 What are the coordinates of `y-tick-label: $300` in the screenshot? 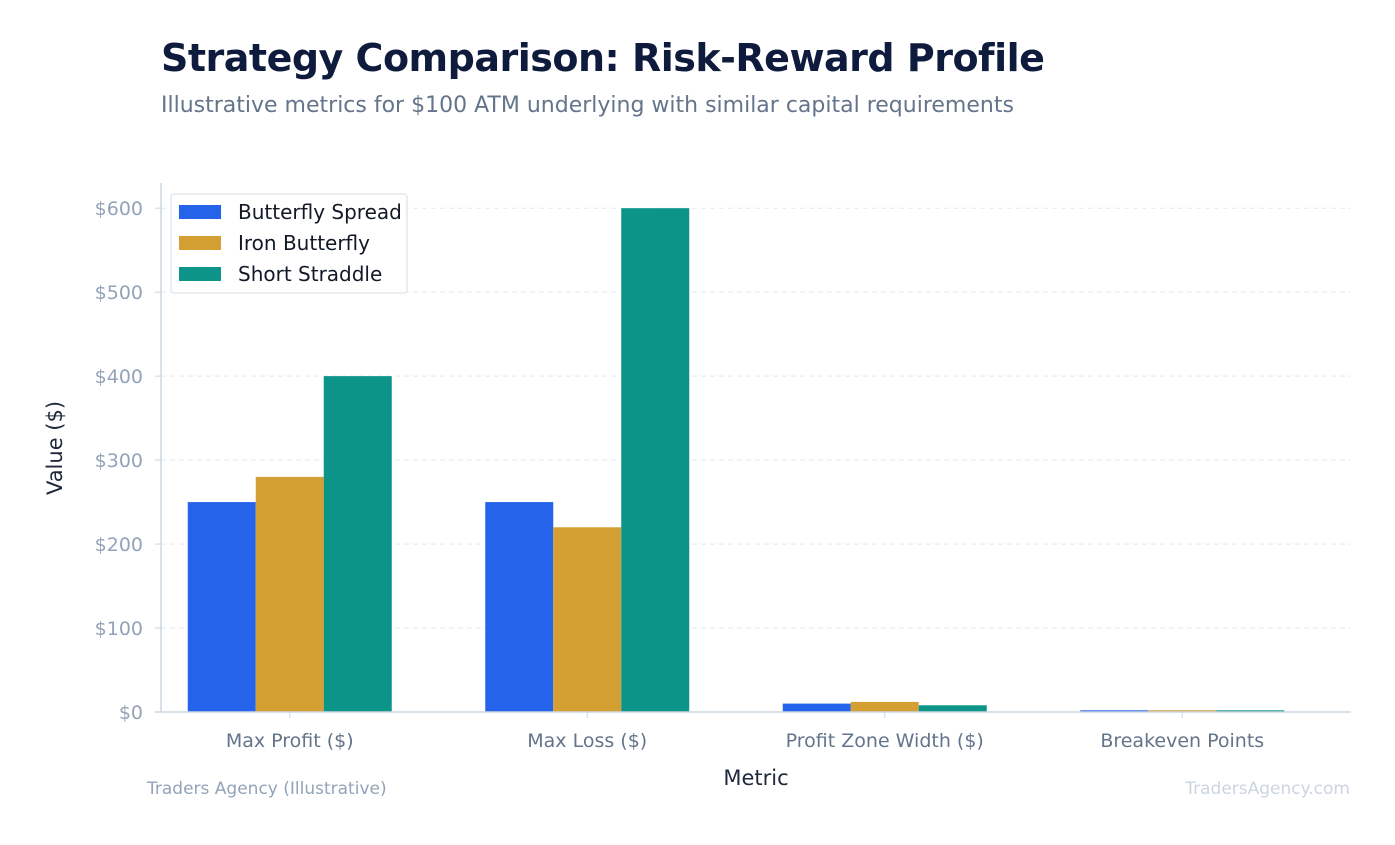 It's located at (119, 461).